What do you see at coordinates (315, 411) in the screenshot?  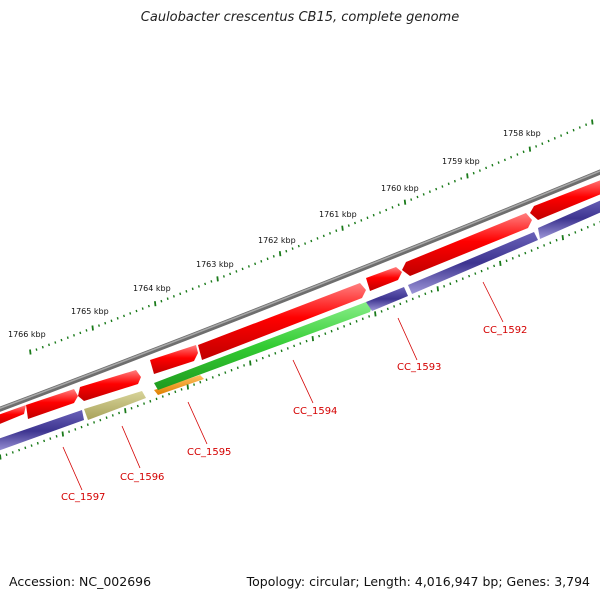 I see `gene-label-cc-1594: CC_1594` at bounding box center [315, 411].